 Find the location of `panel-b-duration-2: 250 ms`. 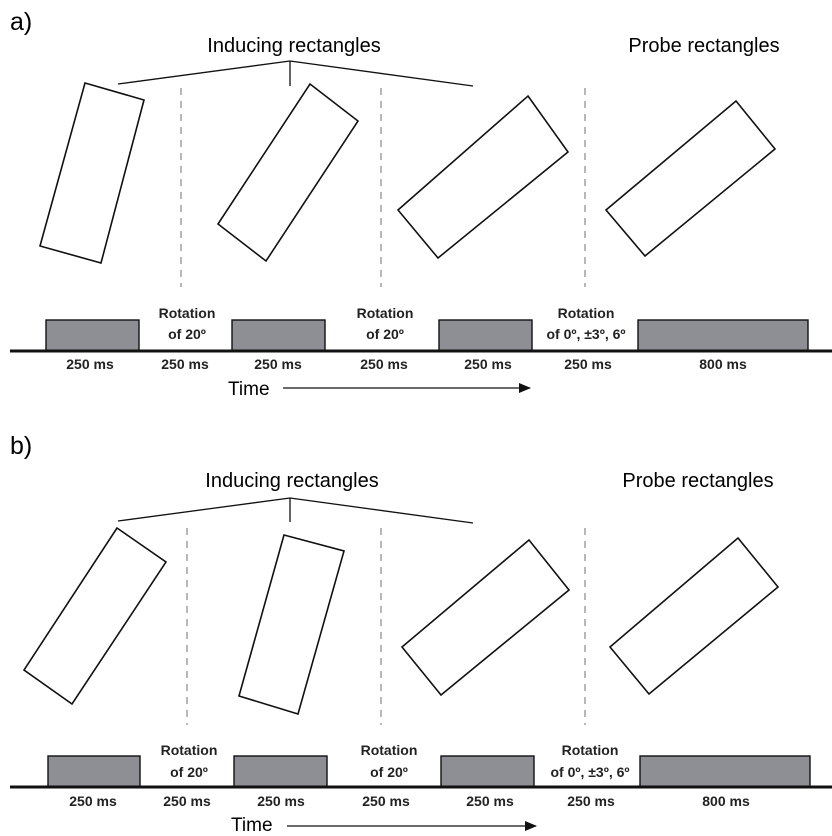

panel-b-duration-2: 250 ms is located at coordinates (187, 801).